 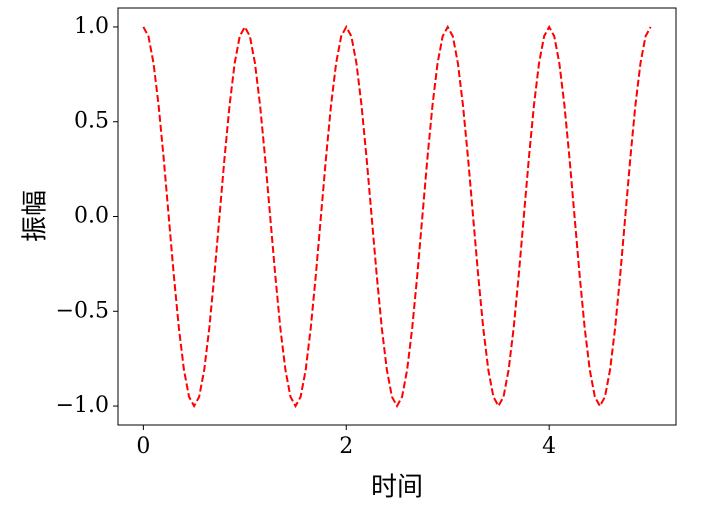 I want to click on x-tick-label: 4, so click(x=549, y=446).